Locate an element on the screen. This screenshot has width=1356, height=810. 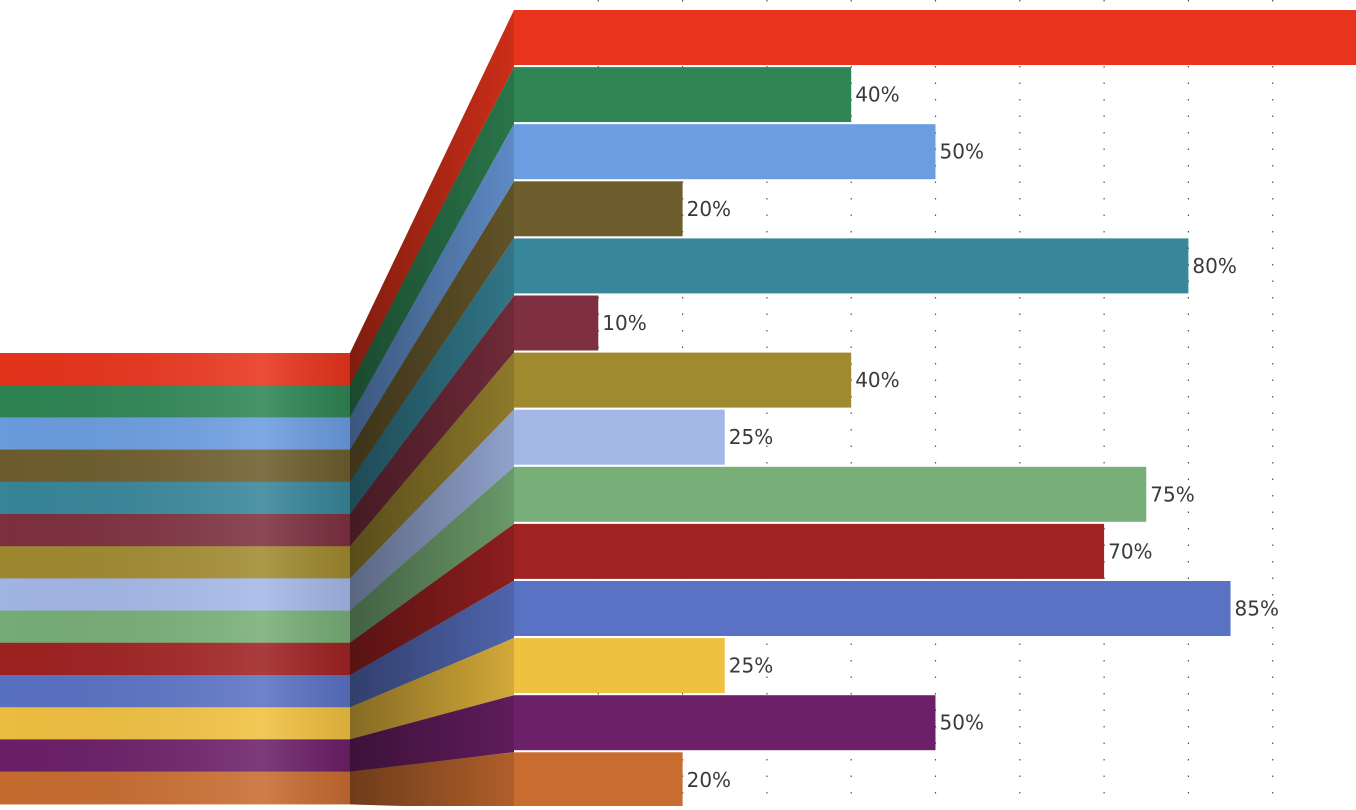
left-ribbon-stack is located at coordinates (175, 579).